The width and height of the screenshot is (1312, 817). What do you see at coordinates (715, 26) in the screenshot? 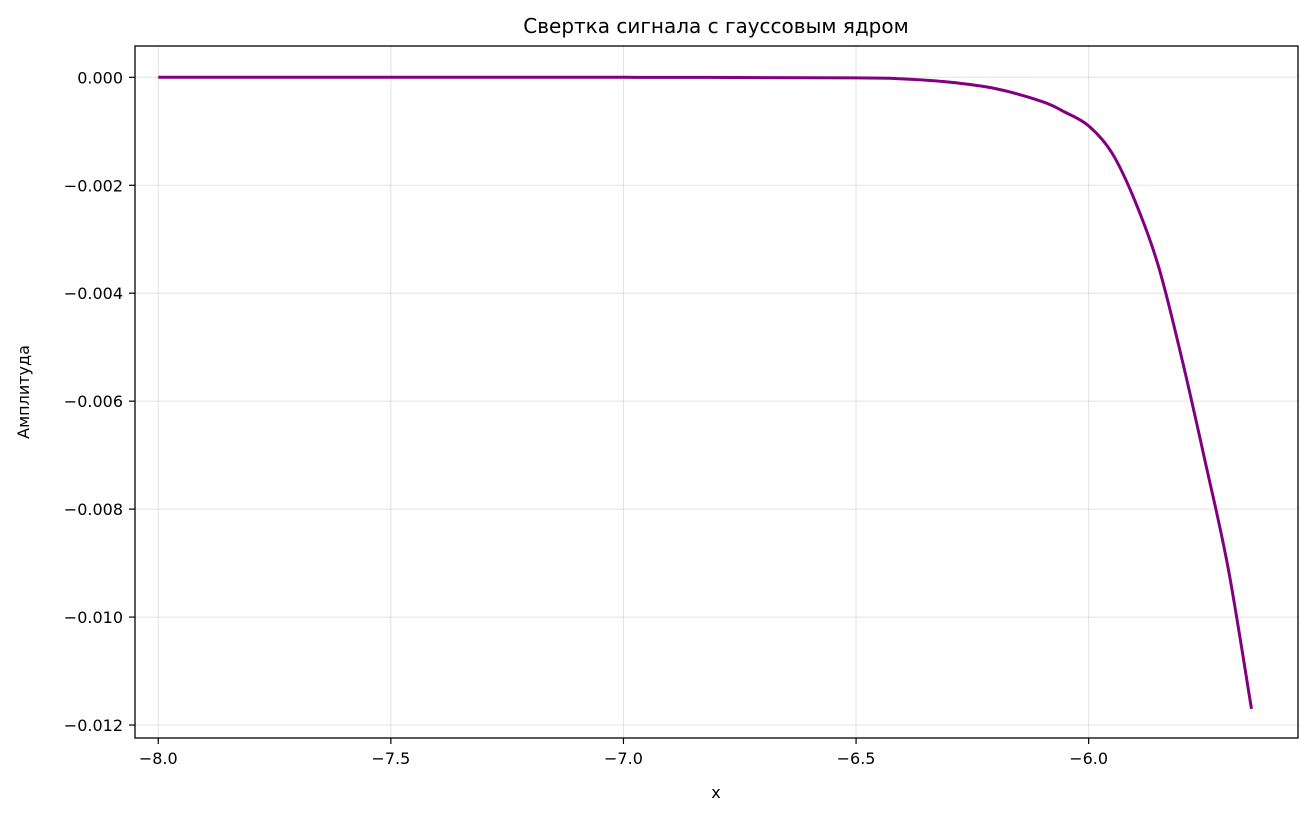
I see `chart-title: Свертка сигнала с гауссовым ядром` at bounding box center [715, 26].